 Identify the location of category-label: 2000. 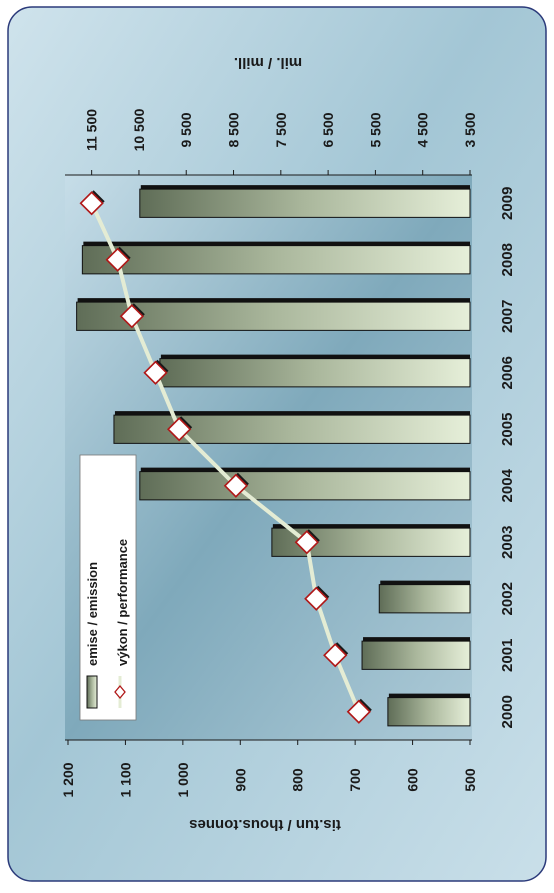
(507, 711).